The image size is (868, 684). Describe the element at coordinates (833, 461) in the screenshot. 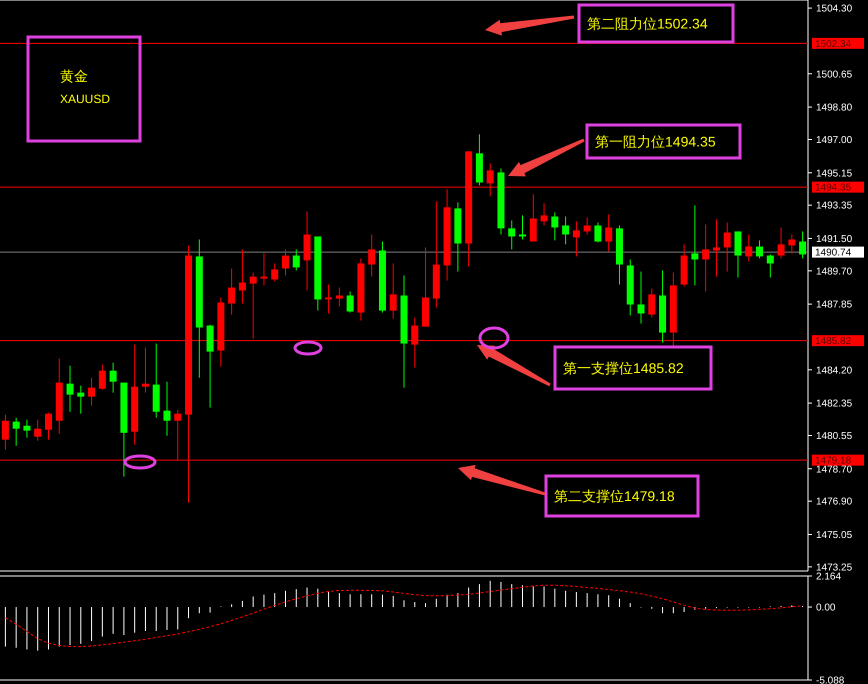

I see `ref-line-label: 1479.18` at that location.